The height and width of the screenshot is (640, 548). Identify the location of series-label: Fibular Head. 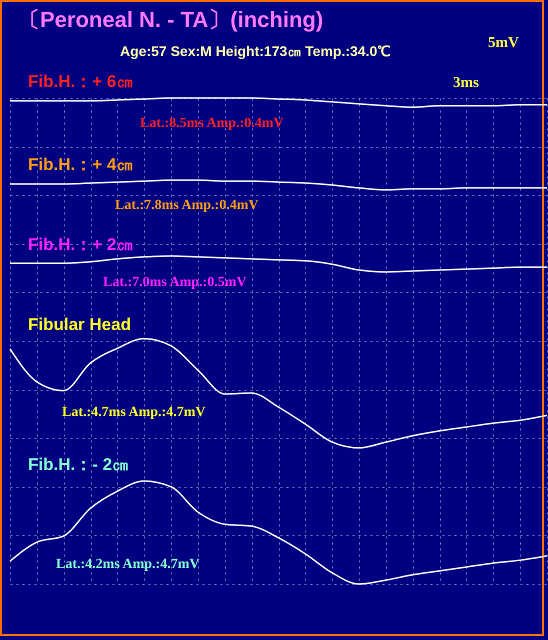
(79, 324).